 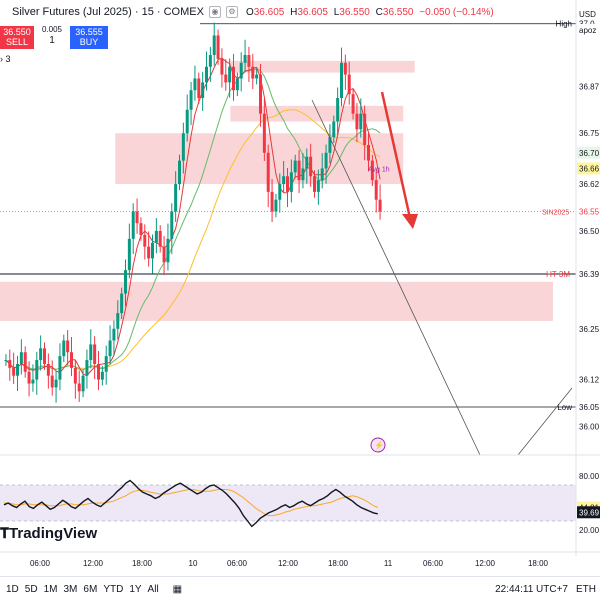 What do you see at coordinates (153, 589) in the screenshot?
I see `range-all: All` at bounding box center [153, 589].